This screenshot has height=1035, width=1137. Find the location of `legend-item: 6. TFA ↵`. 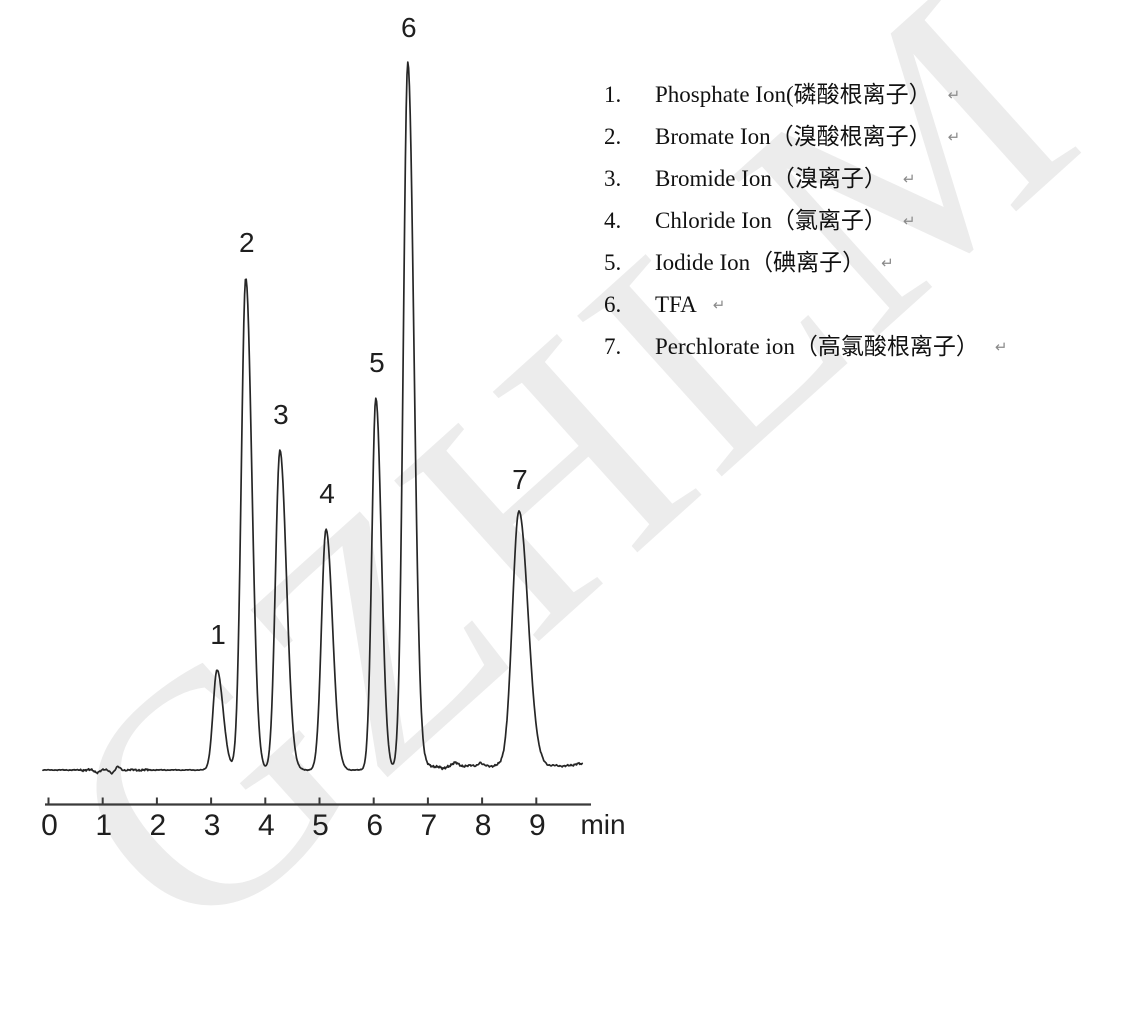

legend-item: 6. TFA ↵ is located at coordinates (805, 305).